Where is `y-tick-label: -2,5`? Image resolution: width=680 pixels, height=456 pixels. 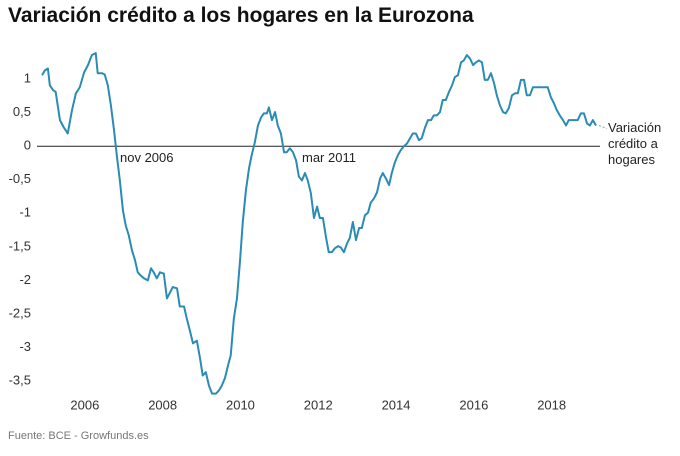
y-tick-label: -2,5 is located at coordinates (20, 312).